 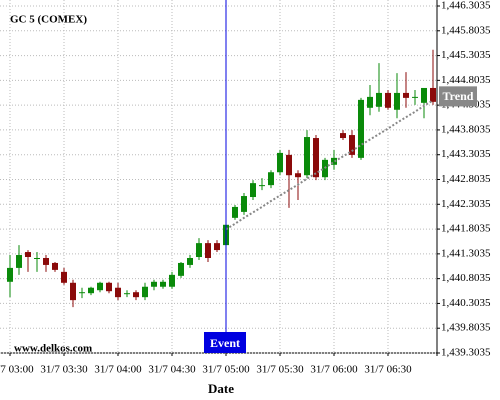 I want to click on x-tick-label: 31/7 03:30, so click(x=64, y=370).